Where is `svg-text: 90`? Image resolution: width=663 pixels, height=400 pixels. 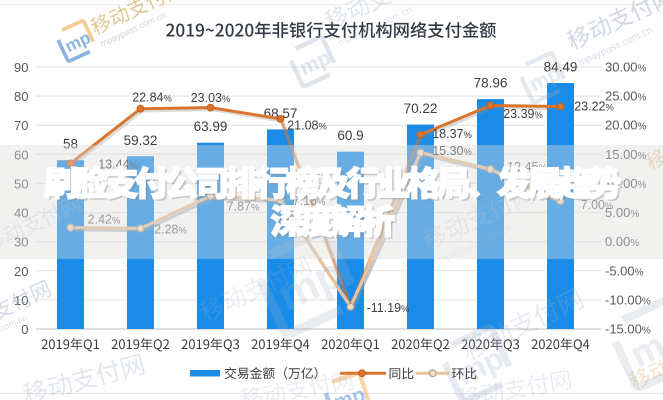
svg-text: 90 is located at coordinates (21, 67).